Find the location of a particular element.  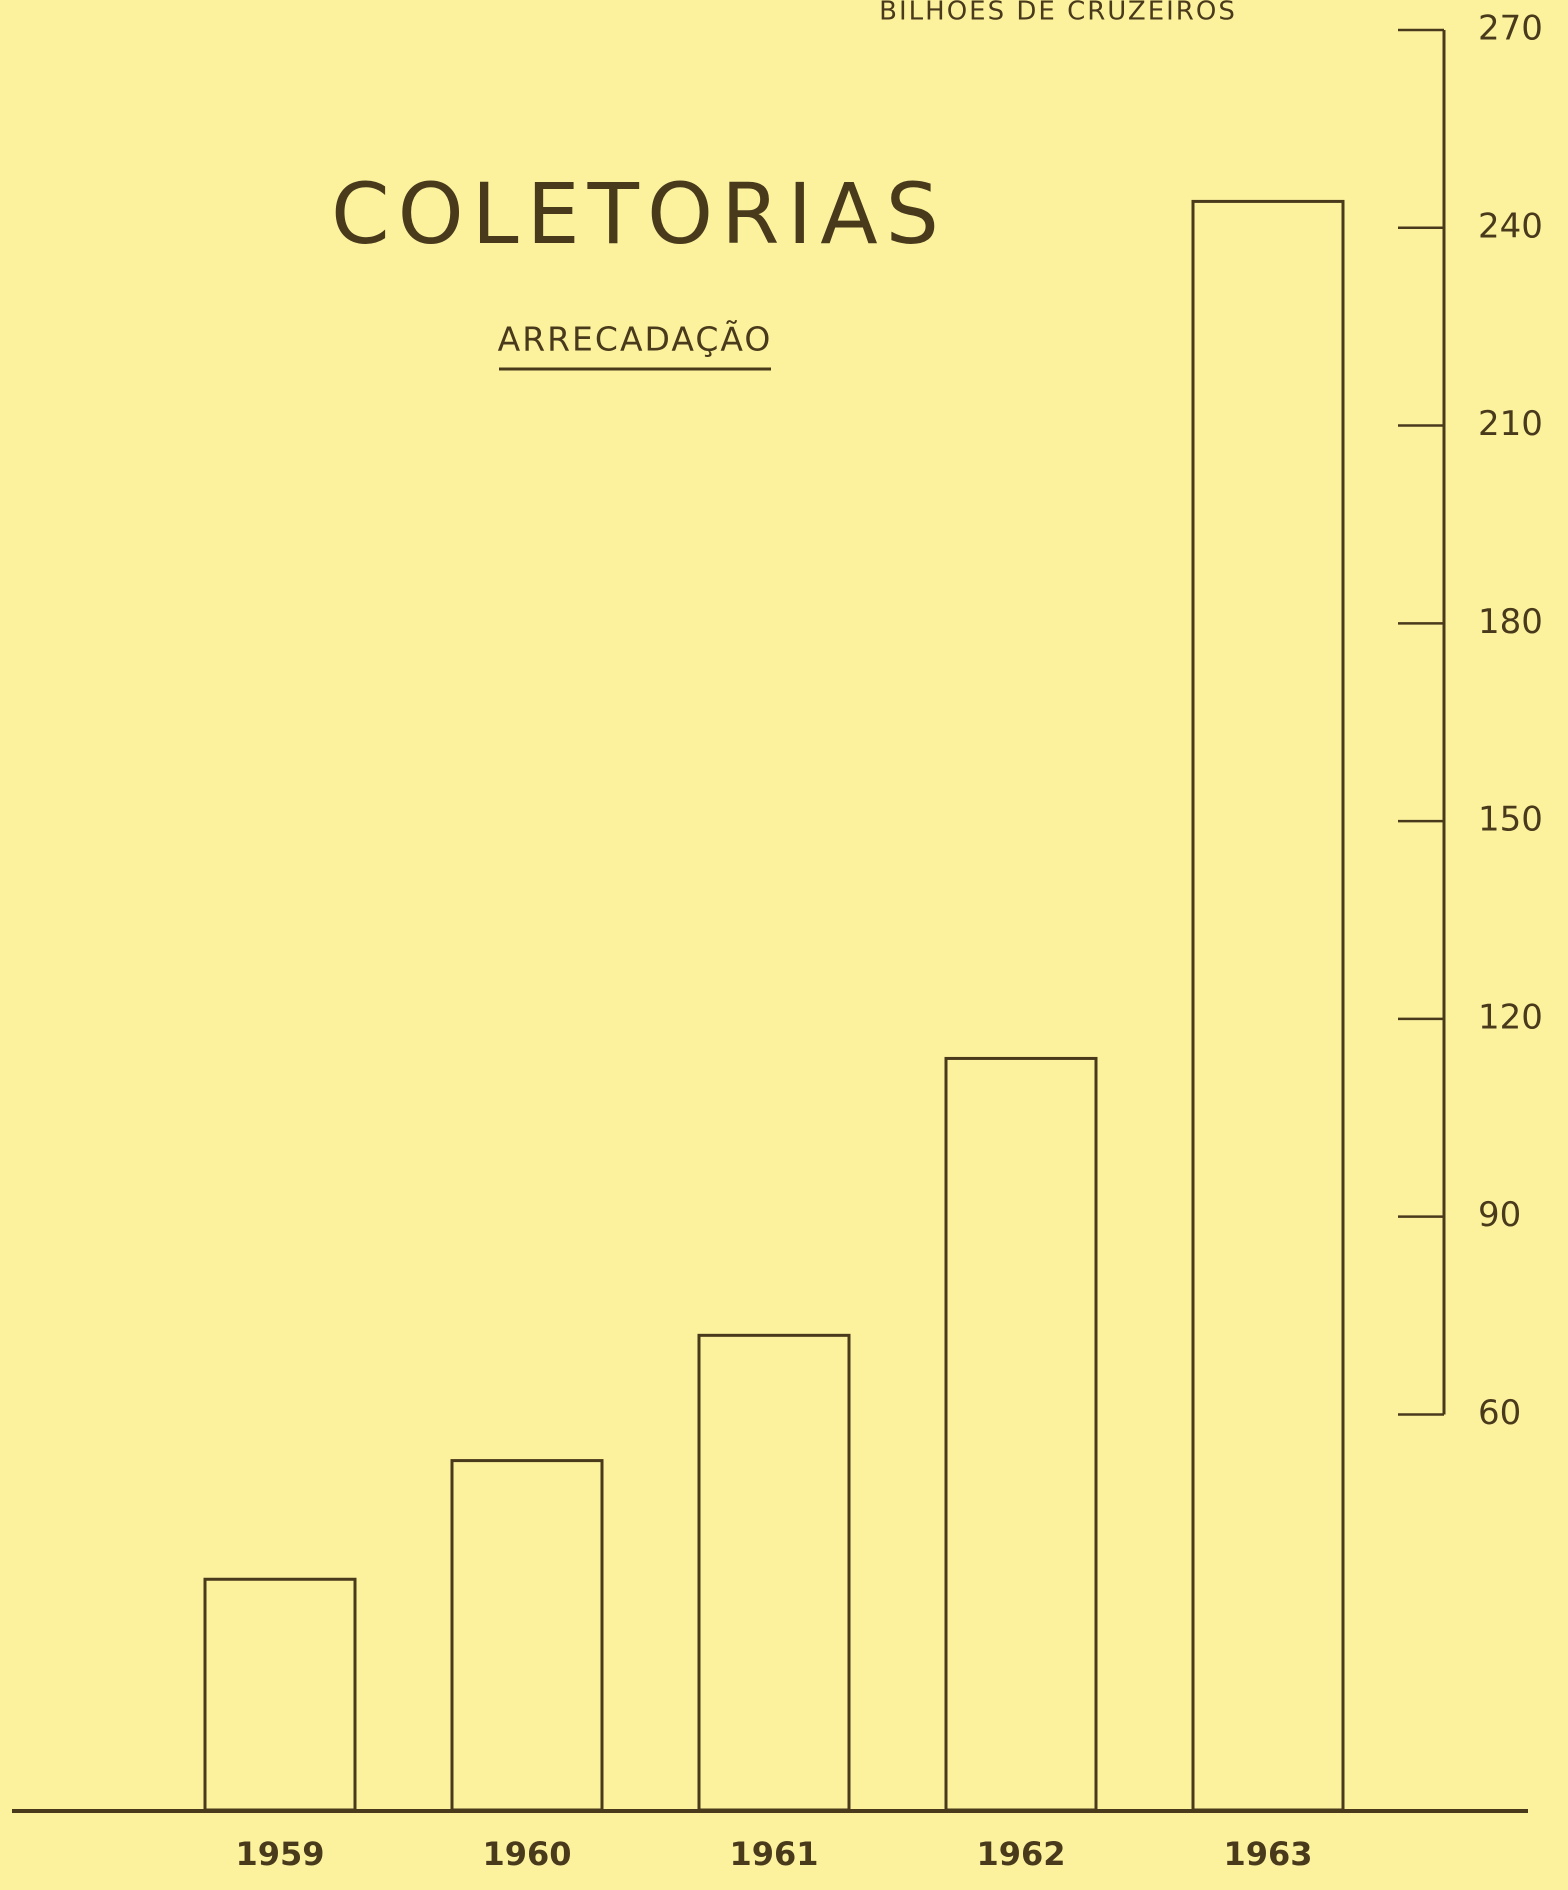

y-tick-label: 240 is located at coordinates (1510, 226).